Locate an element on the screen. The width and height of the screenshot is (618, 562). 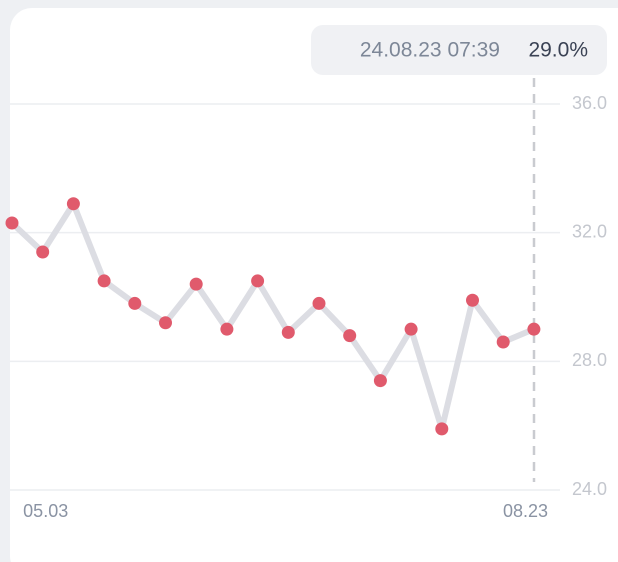
y-tick-label: 32.0 is located at coordinates (589, 231).